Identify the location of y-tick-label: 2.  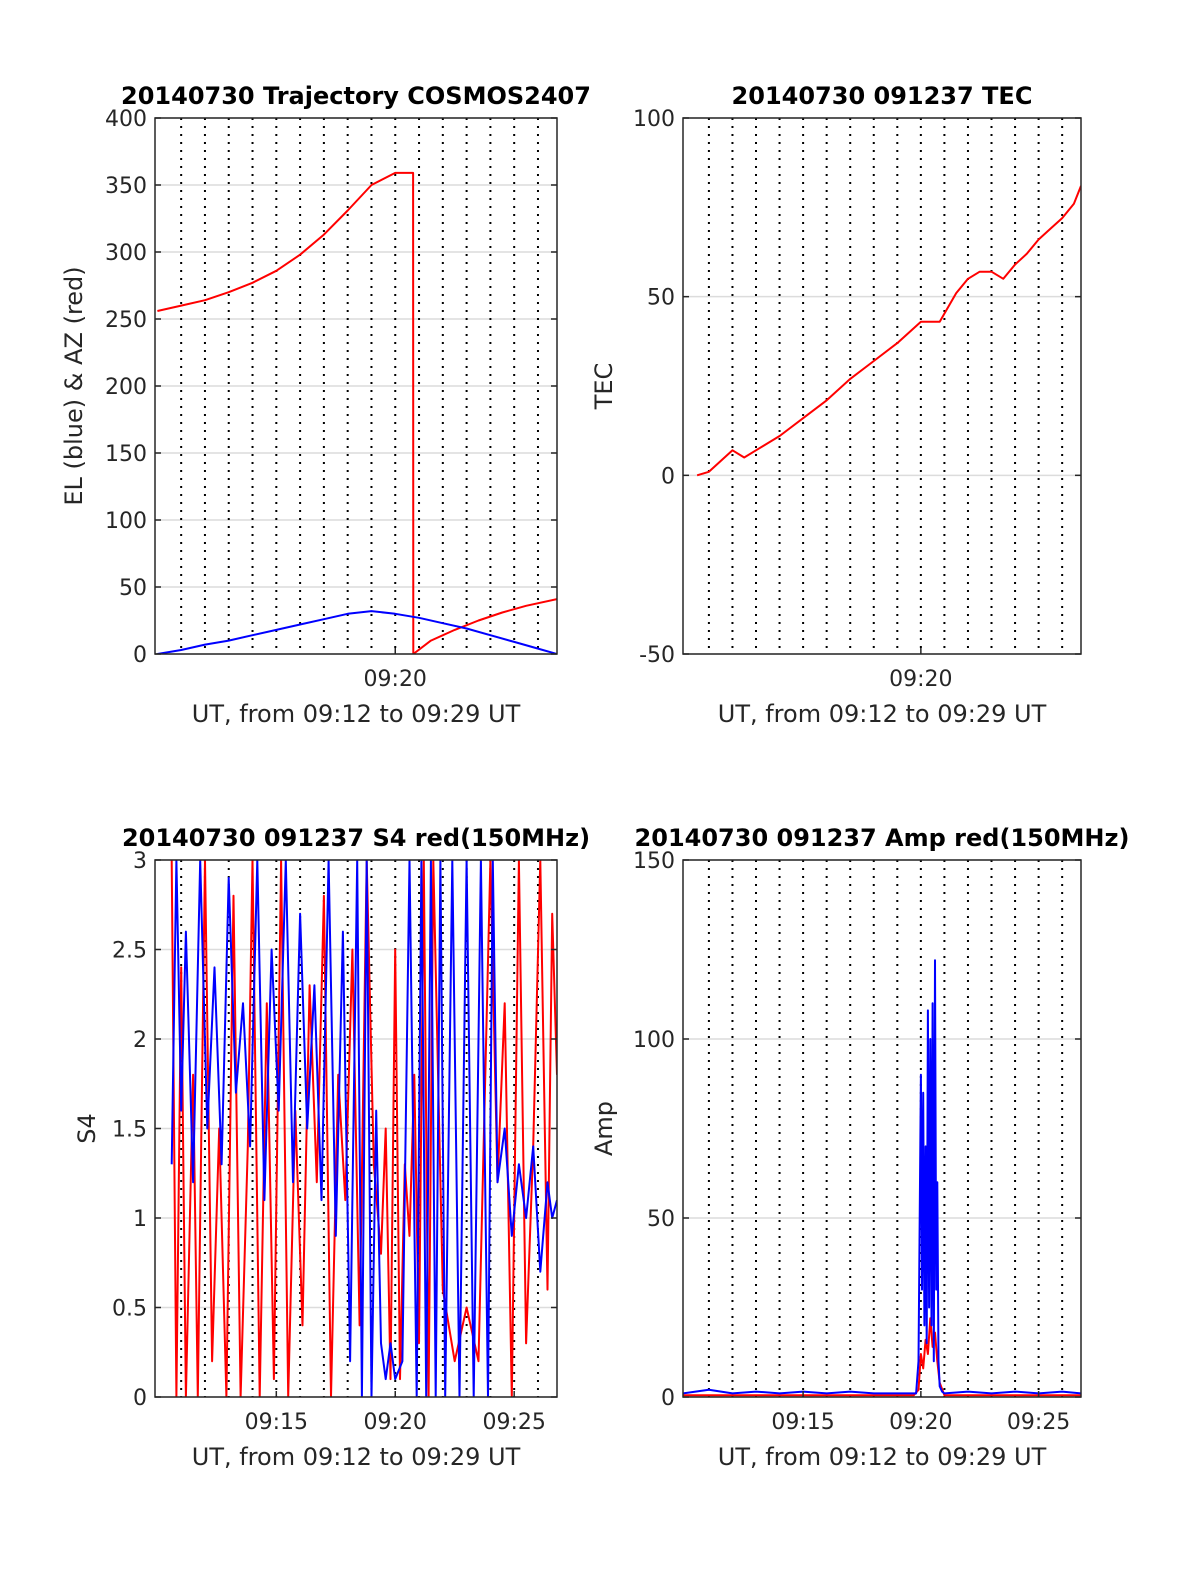
(140, 1040).